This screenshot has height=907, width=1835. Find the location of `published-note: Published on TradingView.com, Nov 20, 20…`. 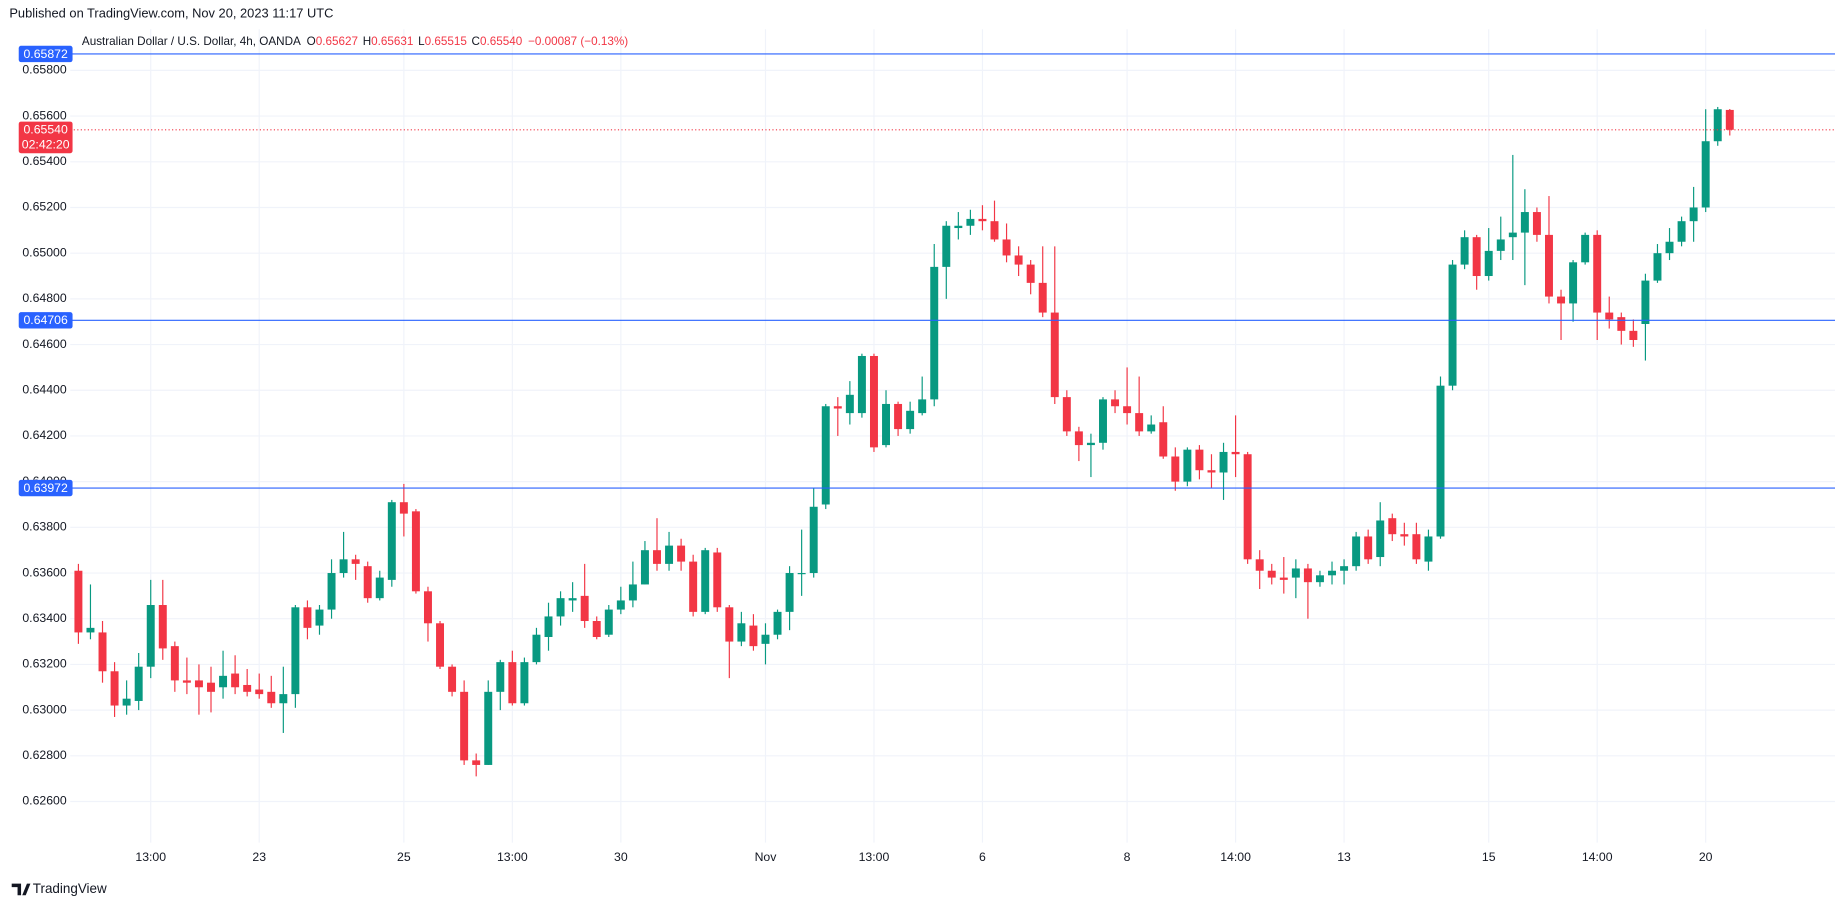

published-note: Published on TradingView.com, Nov 20, 20… is located at coordinates (171, 12).